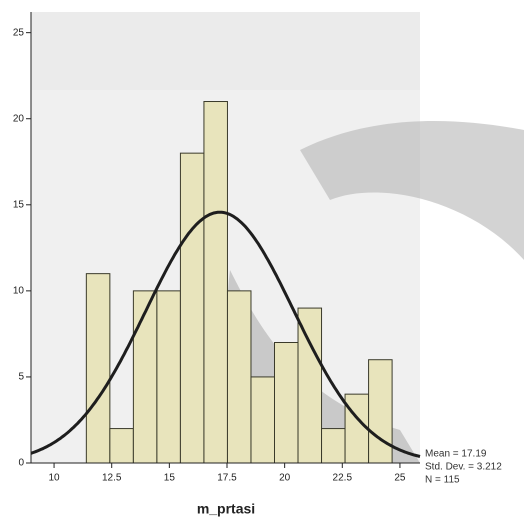  I want to click on x-tick-label: 10, so click(54, 478).